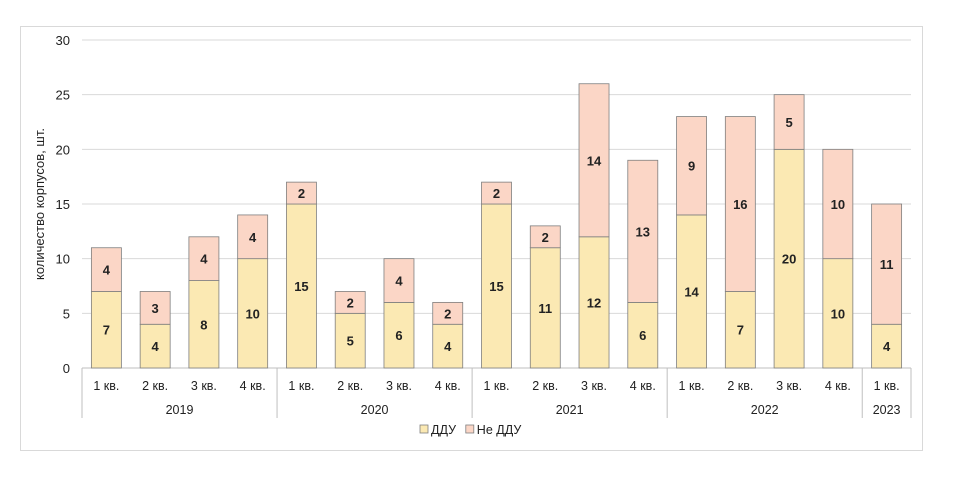 Image resolution: width=967 pixels, height=480 pixels. I want to click on y-tick-label: 20, so click(63, 149).